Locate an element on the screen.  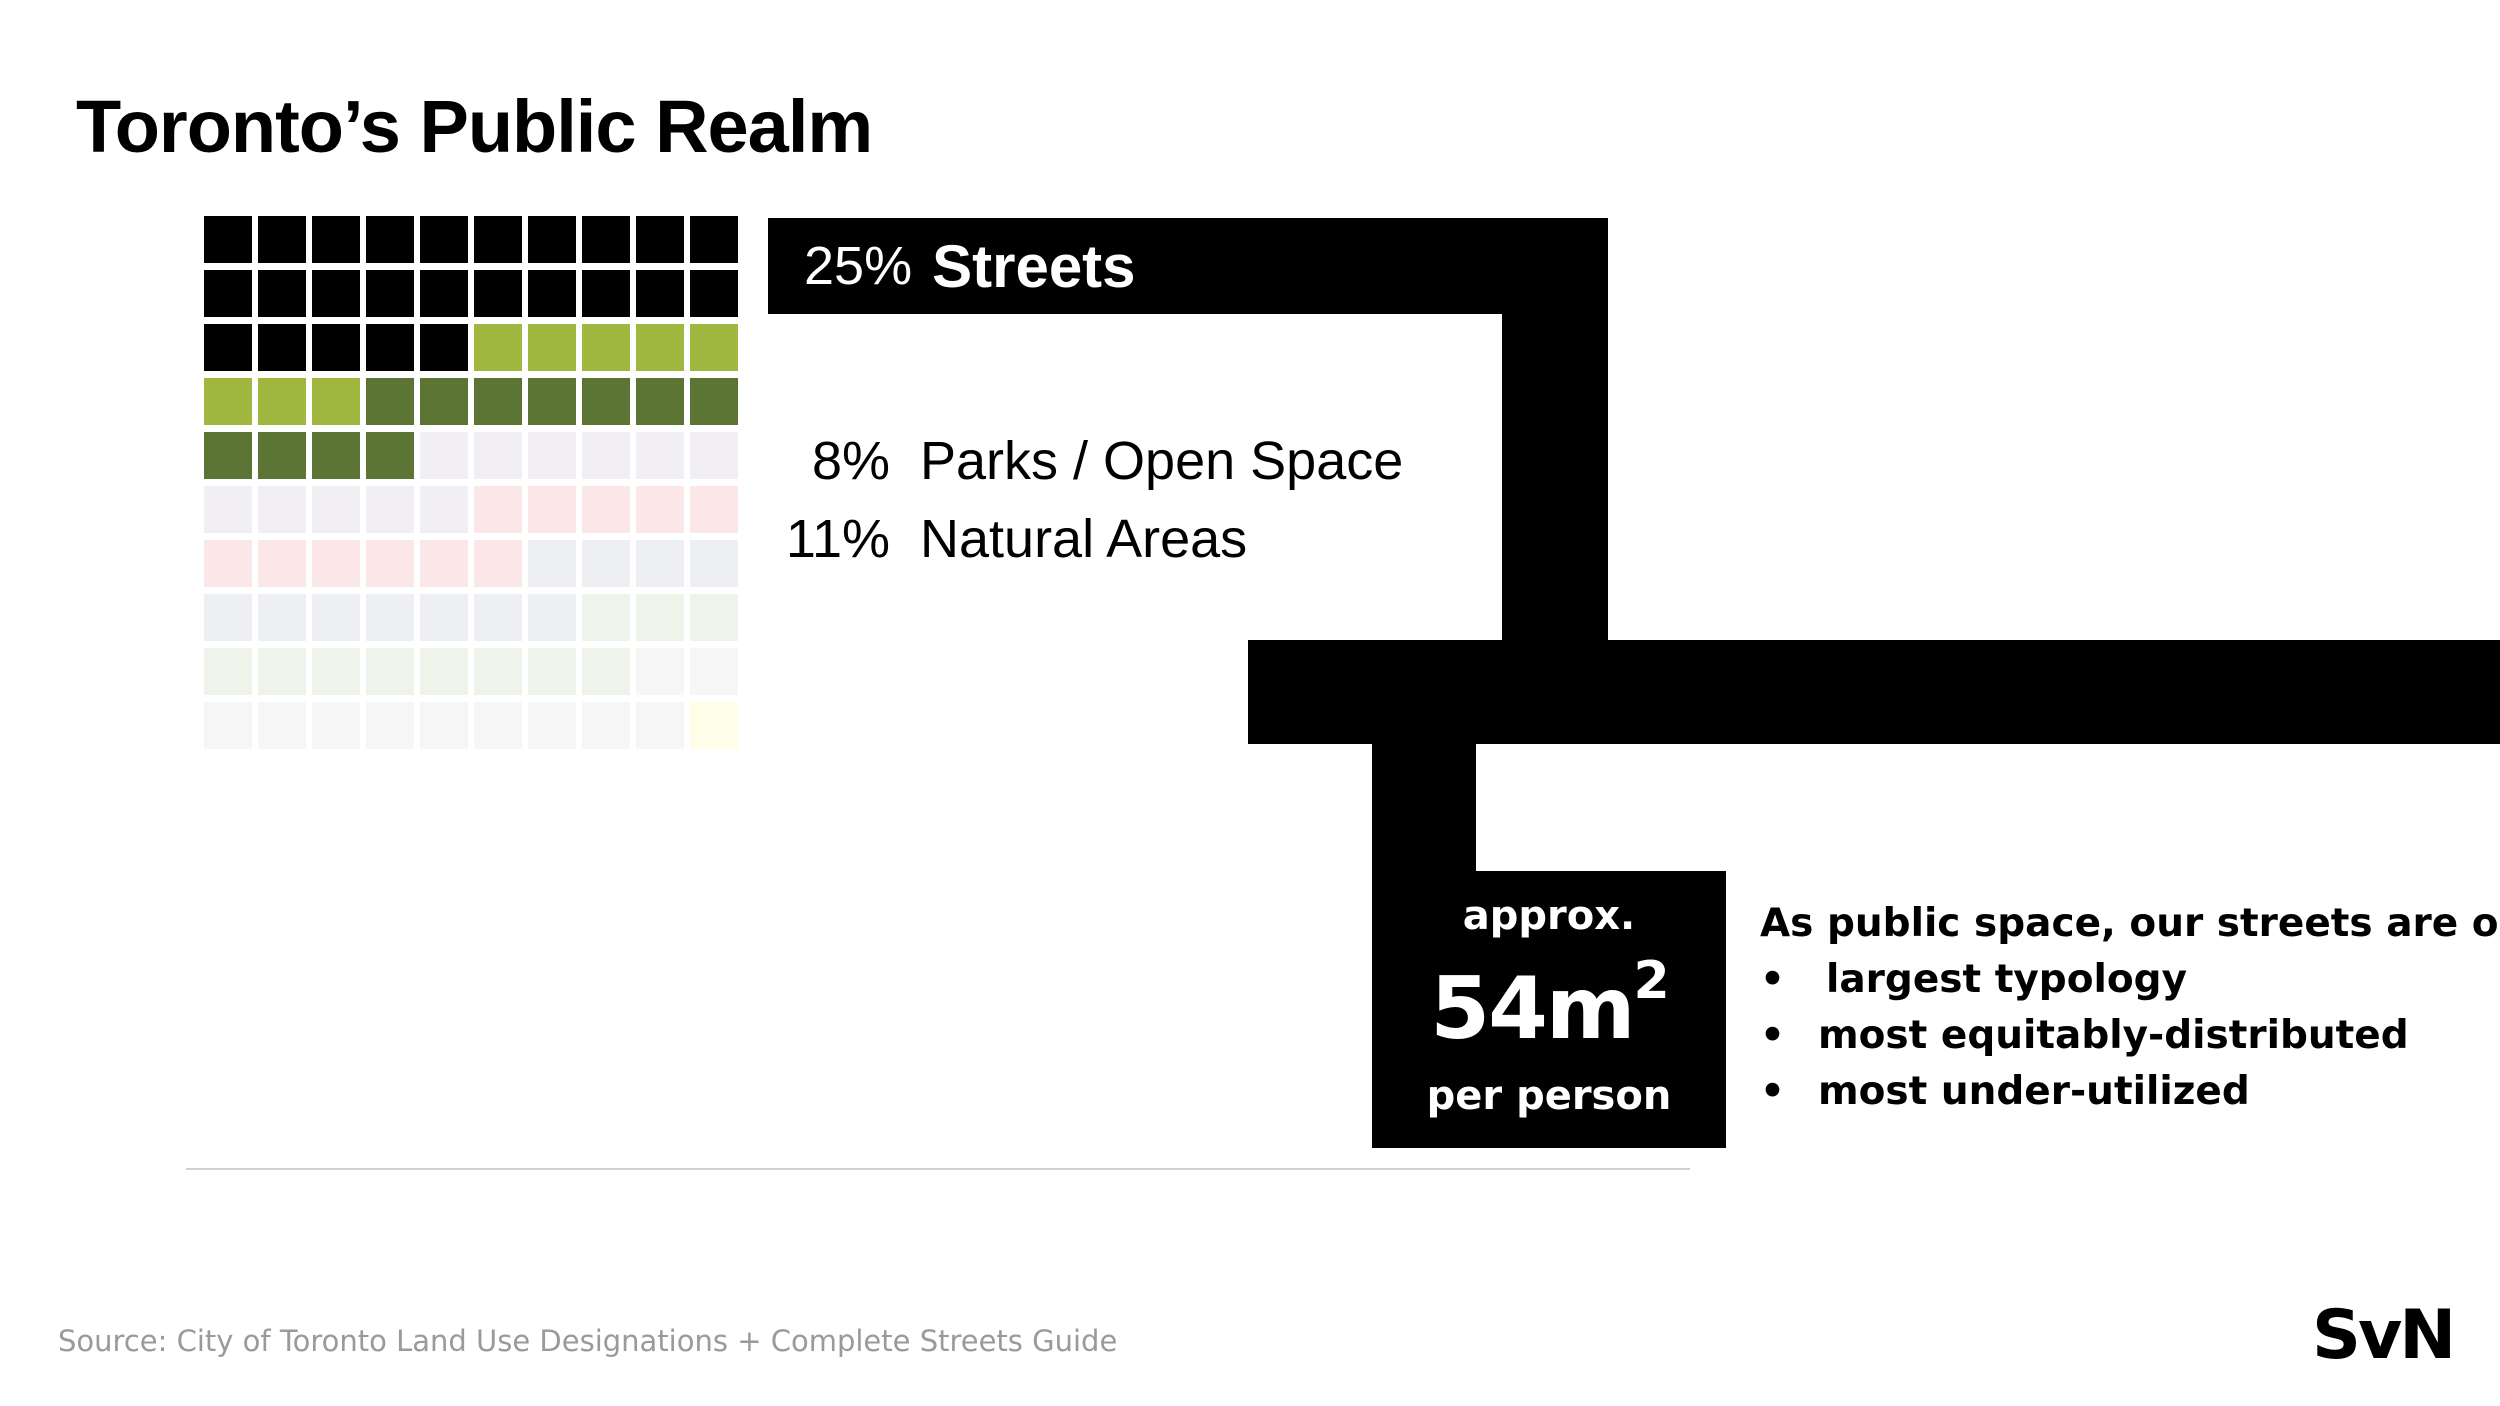
per-person-stat: approx. 54m2 per person is located at coordinates (1549, 1009).